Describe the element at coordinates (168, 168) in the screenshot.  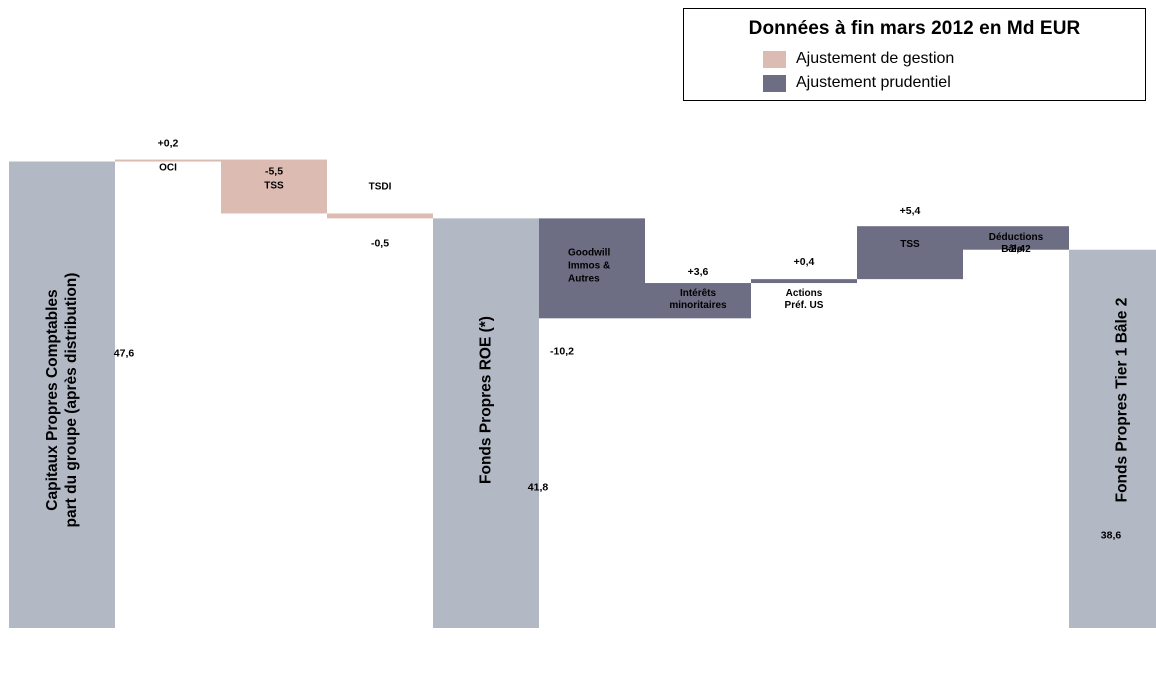
I see `bar-name-2-line-1: OCI` at that location.